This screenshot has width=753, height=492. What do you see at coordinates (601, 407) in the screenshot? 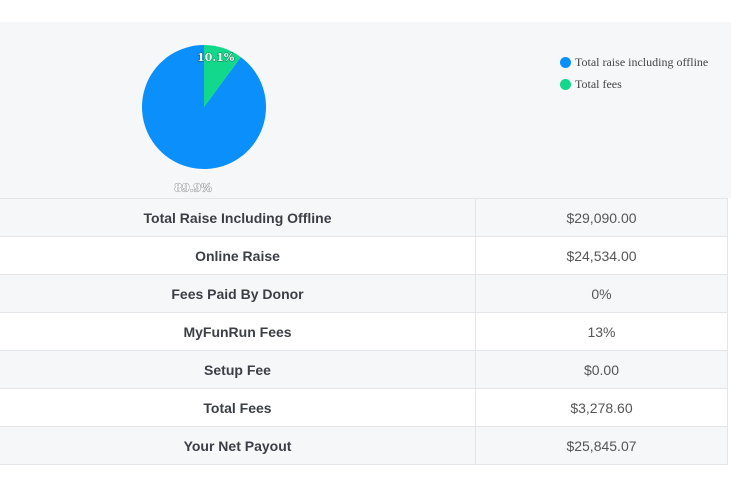
I see `row-value: $3,278.60` at bounding box center [601, 407].